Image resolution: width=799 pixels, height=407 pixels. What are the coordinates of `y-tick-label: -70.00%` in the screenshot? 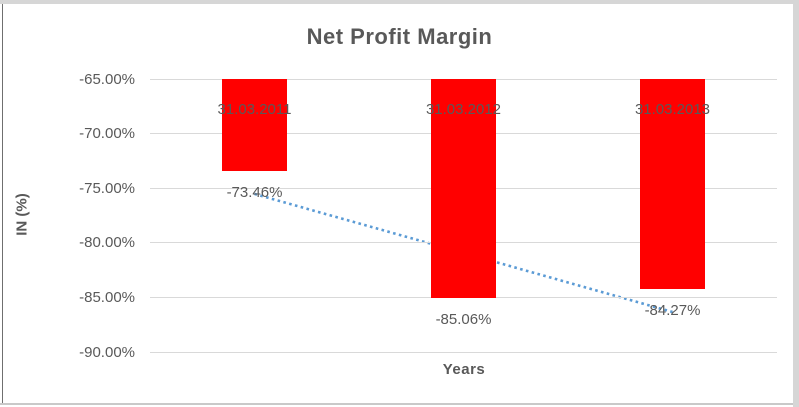 It's located at (107, 134).